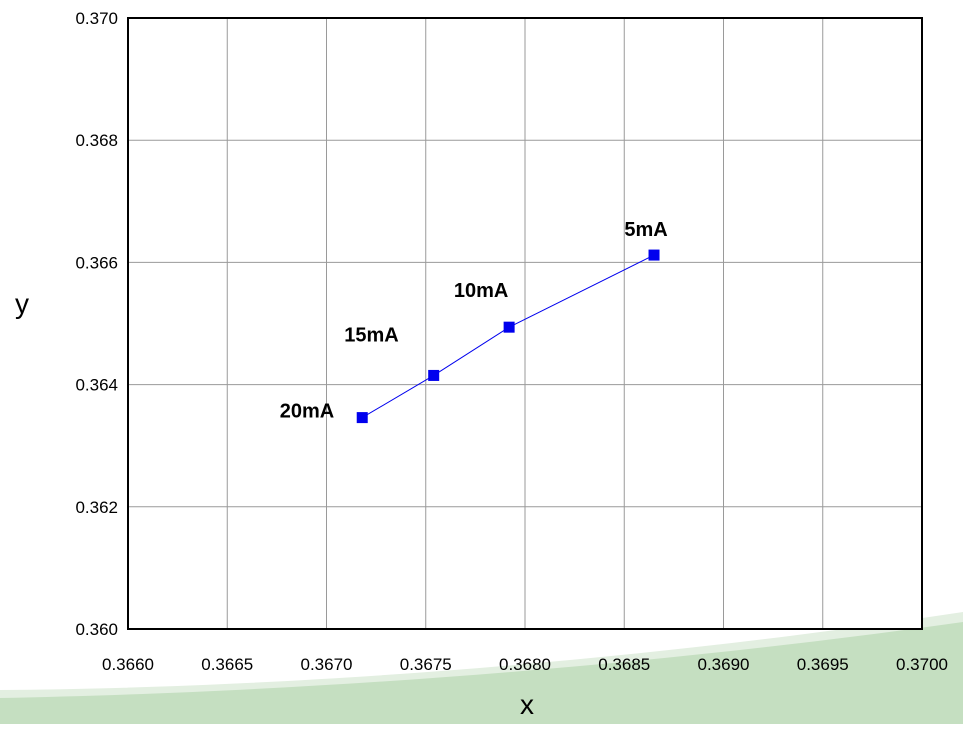 This screenshot has width=963, height=729. I want to click on x-tick-label: 0.3660, so click(128, 664).